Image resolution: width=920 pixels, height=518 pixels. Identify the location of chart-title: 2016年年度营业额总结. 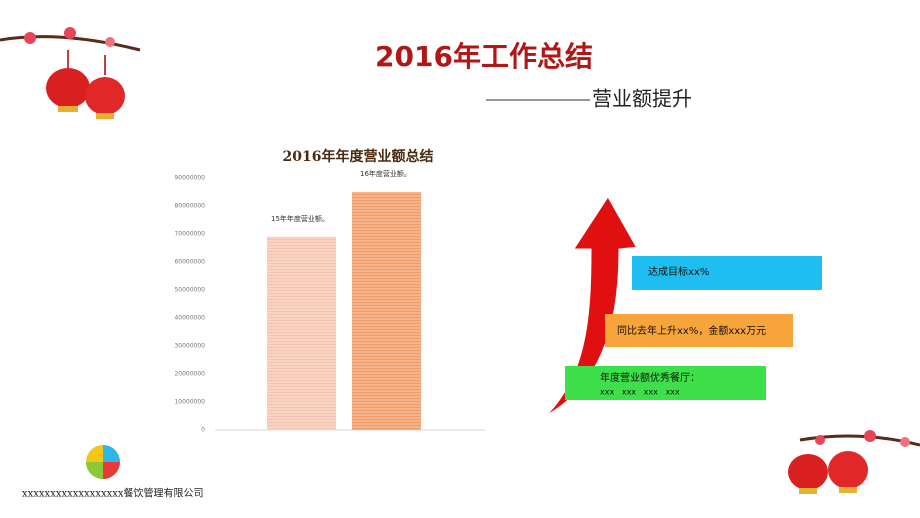
(358, 156).